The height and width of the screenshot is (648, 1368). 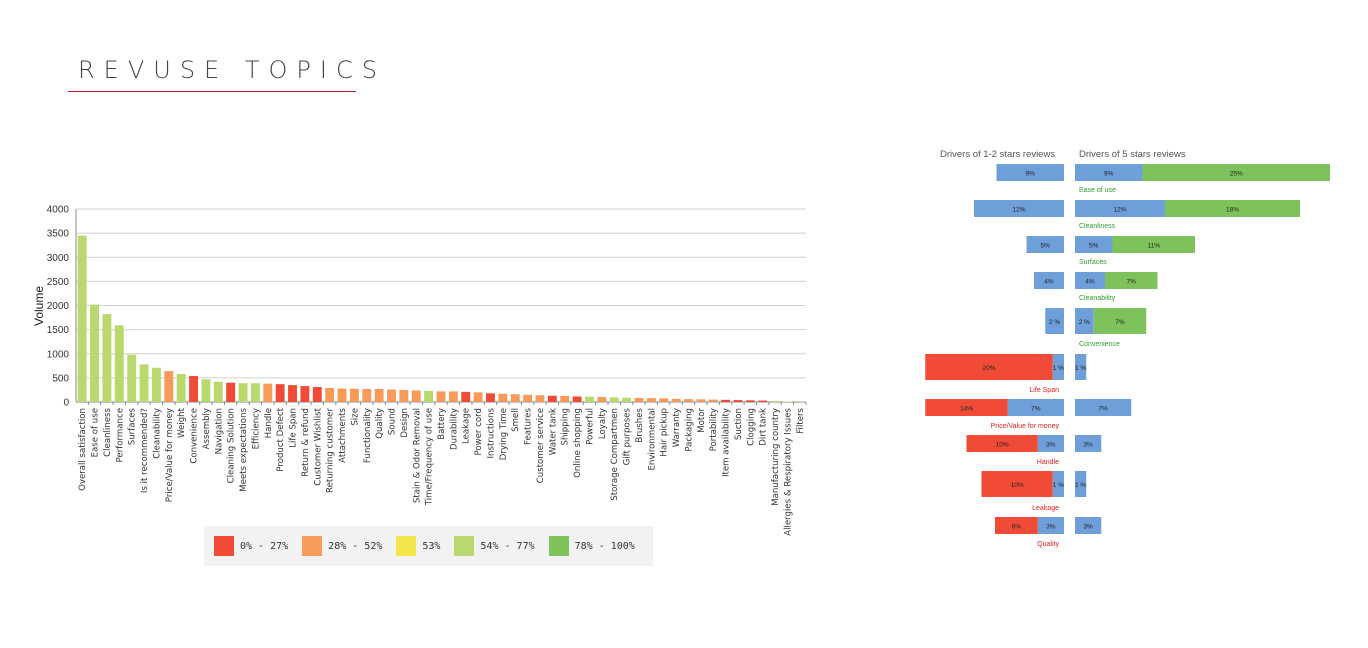 What do you see at coordinates (232, 445) in the screenshot?
I see `x-tick-label: Cleaning Solution` at bounding box center [232, 445].